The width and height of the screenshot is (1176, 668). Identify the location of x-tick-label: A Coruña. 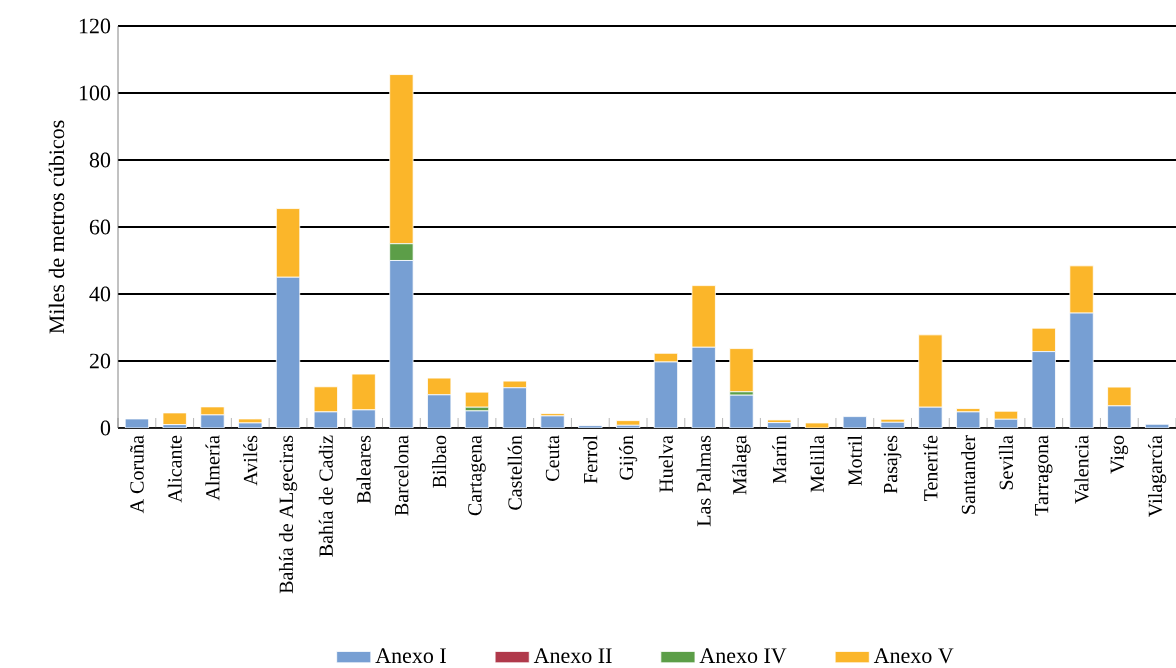
(137, 474).